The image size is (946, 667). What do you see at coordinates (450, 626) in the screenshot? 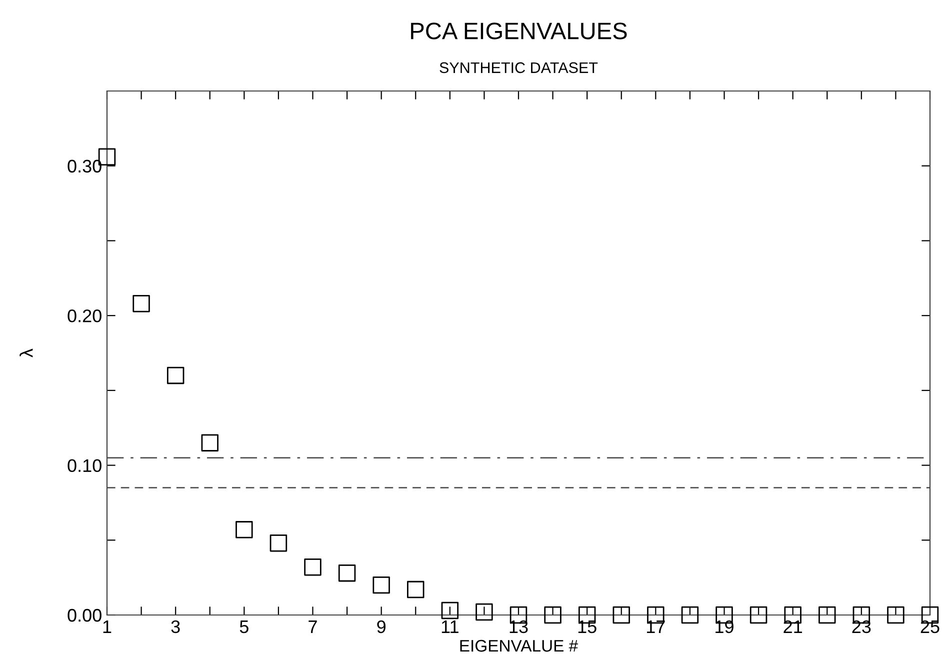
I see `x-tick-label: 11` at bounding box center [450, 626].